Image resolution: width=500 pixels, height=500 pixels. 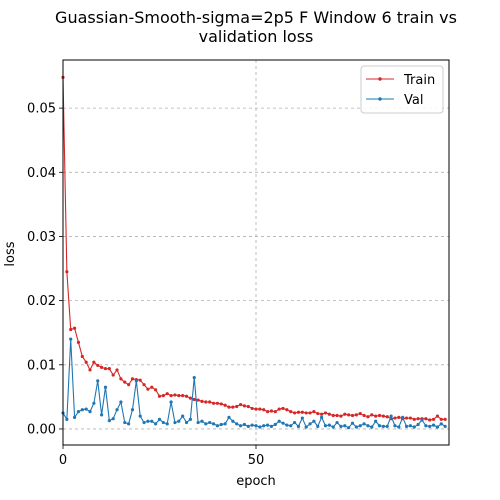 I want to click on y-tick-label: 0.00, so click(x=41, y=429).